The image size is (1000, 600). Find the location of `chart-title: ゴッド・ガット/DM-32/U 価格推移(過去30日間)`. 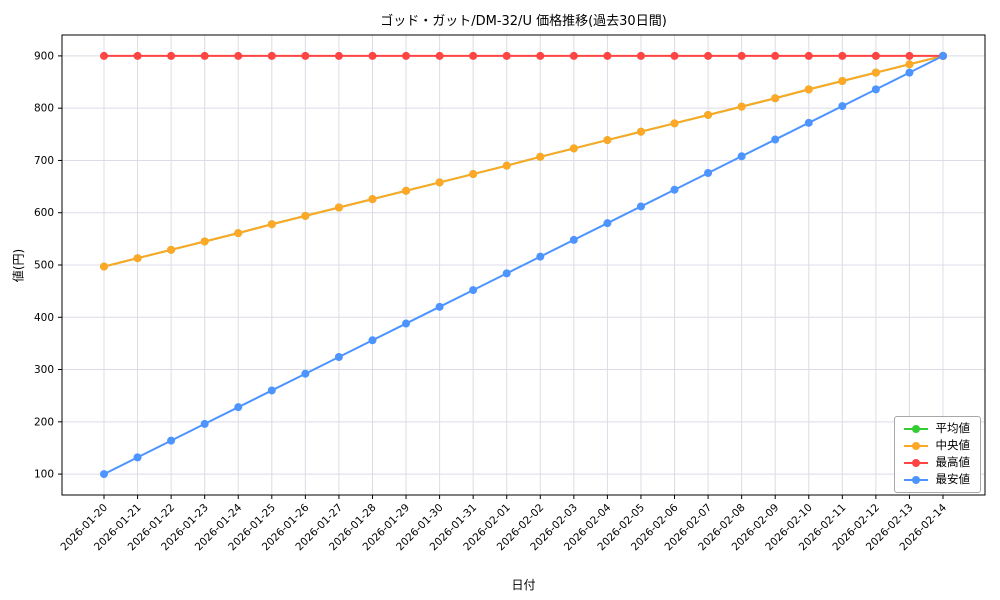

chart-title: ゴッド・ガット/DM-32/U 価格推移(過去30日間) is located at coordinates (523, 21).